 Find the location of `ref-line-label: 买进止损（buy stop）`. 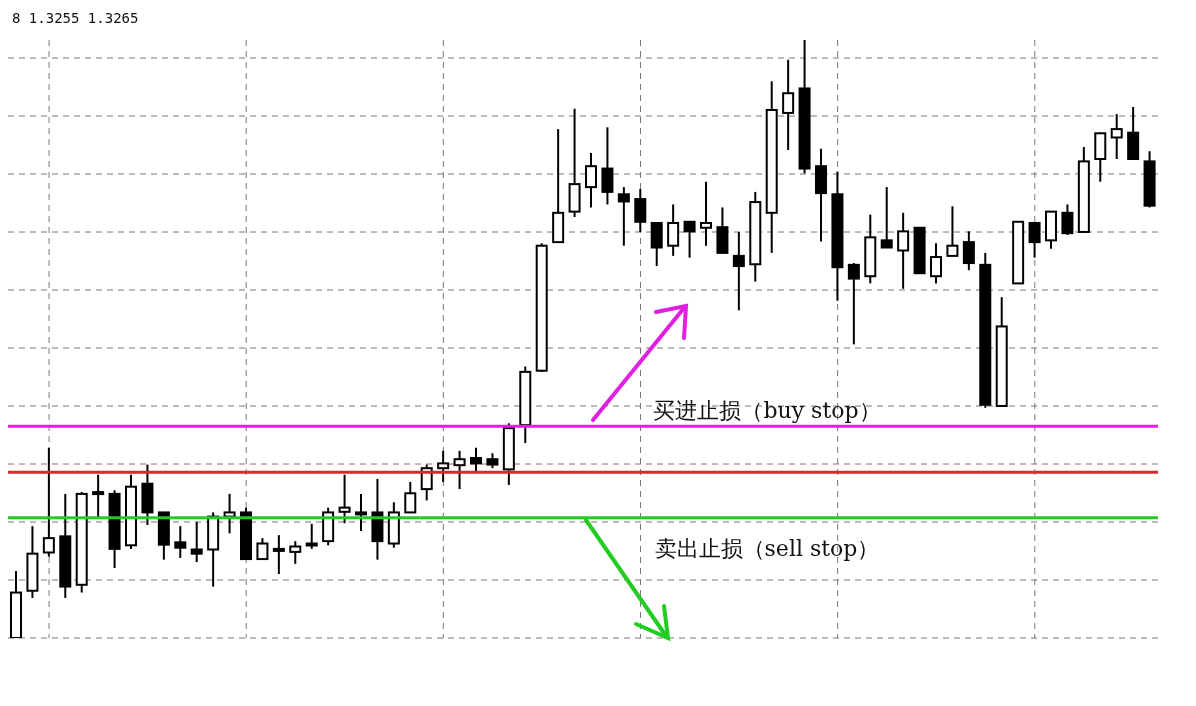

ref-line-label: 买进止损（buy stop） is located at coordinates (767, 411).